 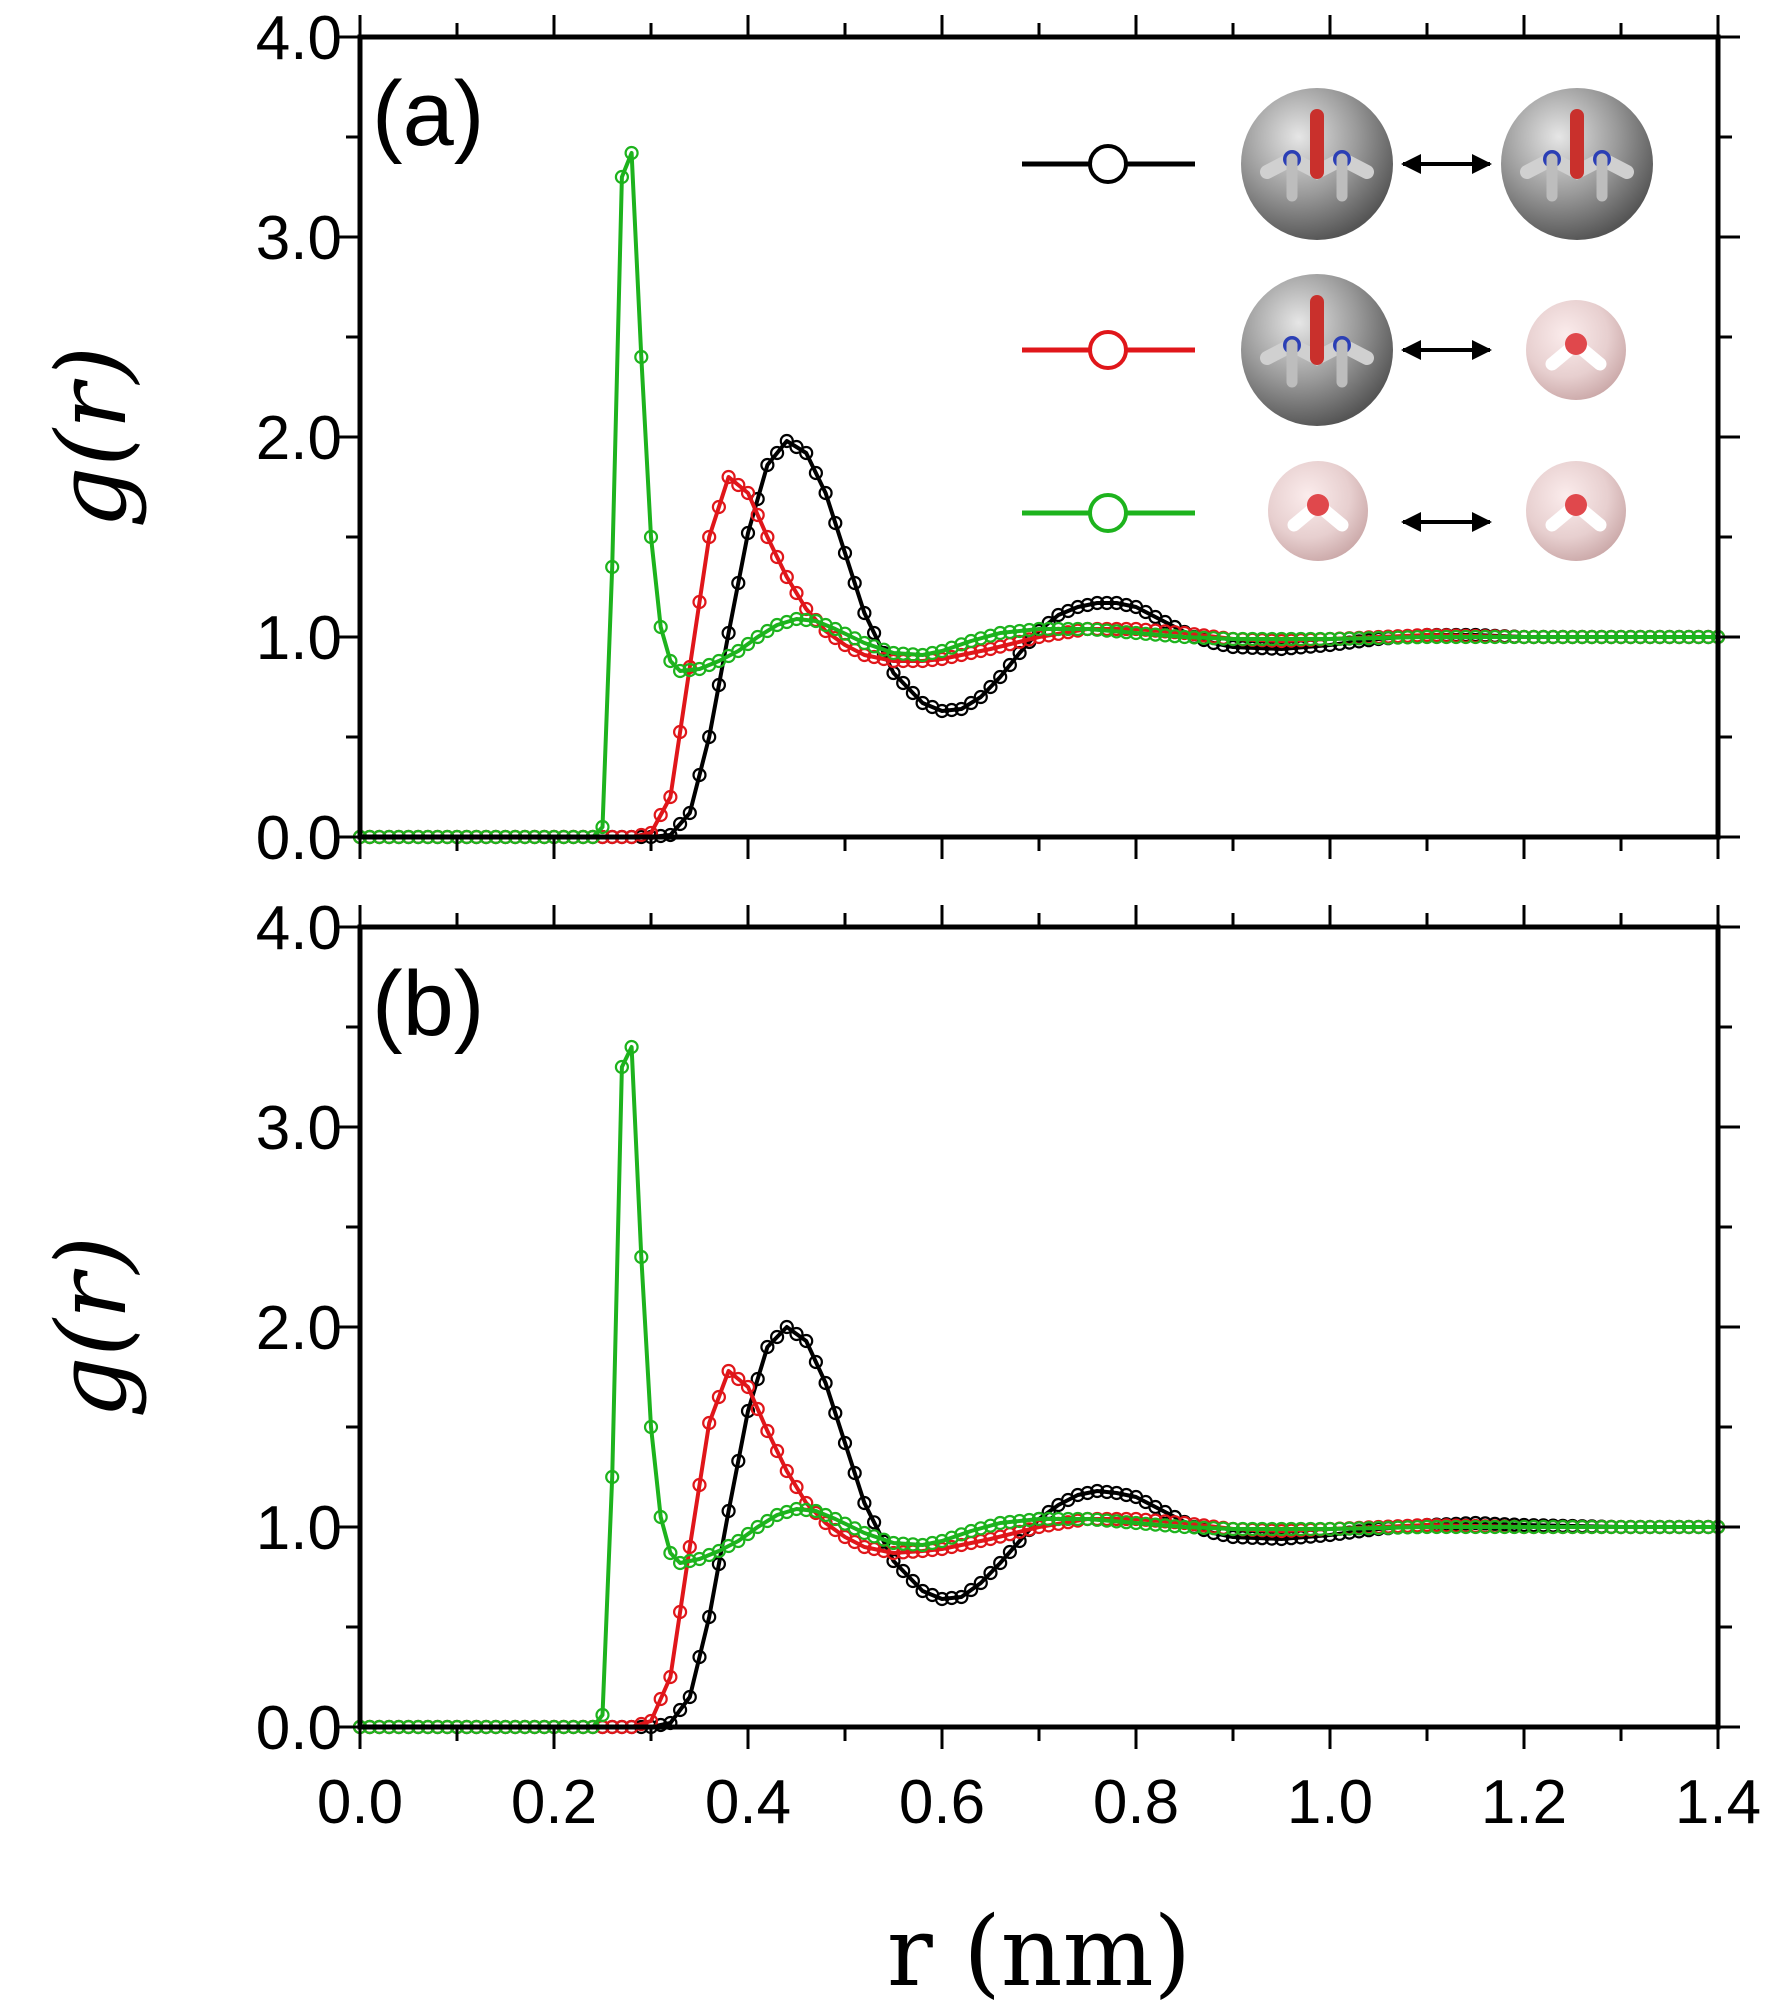 What do you see at coordinates (1718, 1802) in the screenshot?
I see `x-tick-label: 1.4` at bounding box center [1718, 1802].